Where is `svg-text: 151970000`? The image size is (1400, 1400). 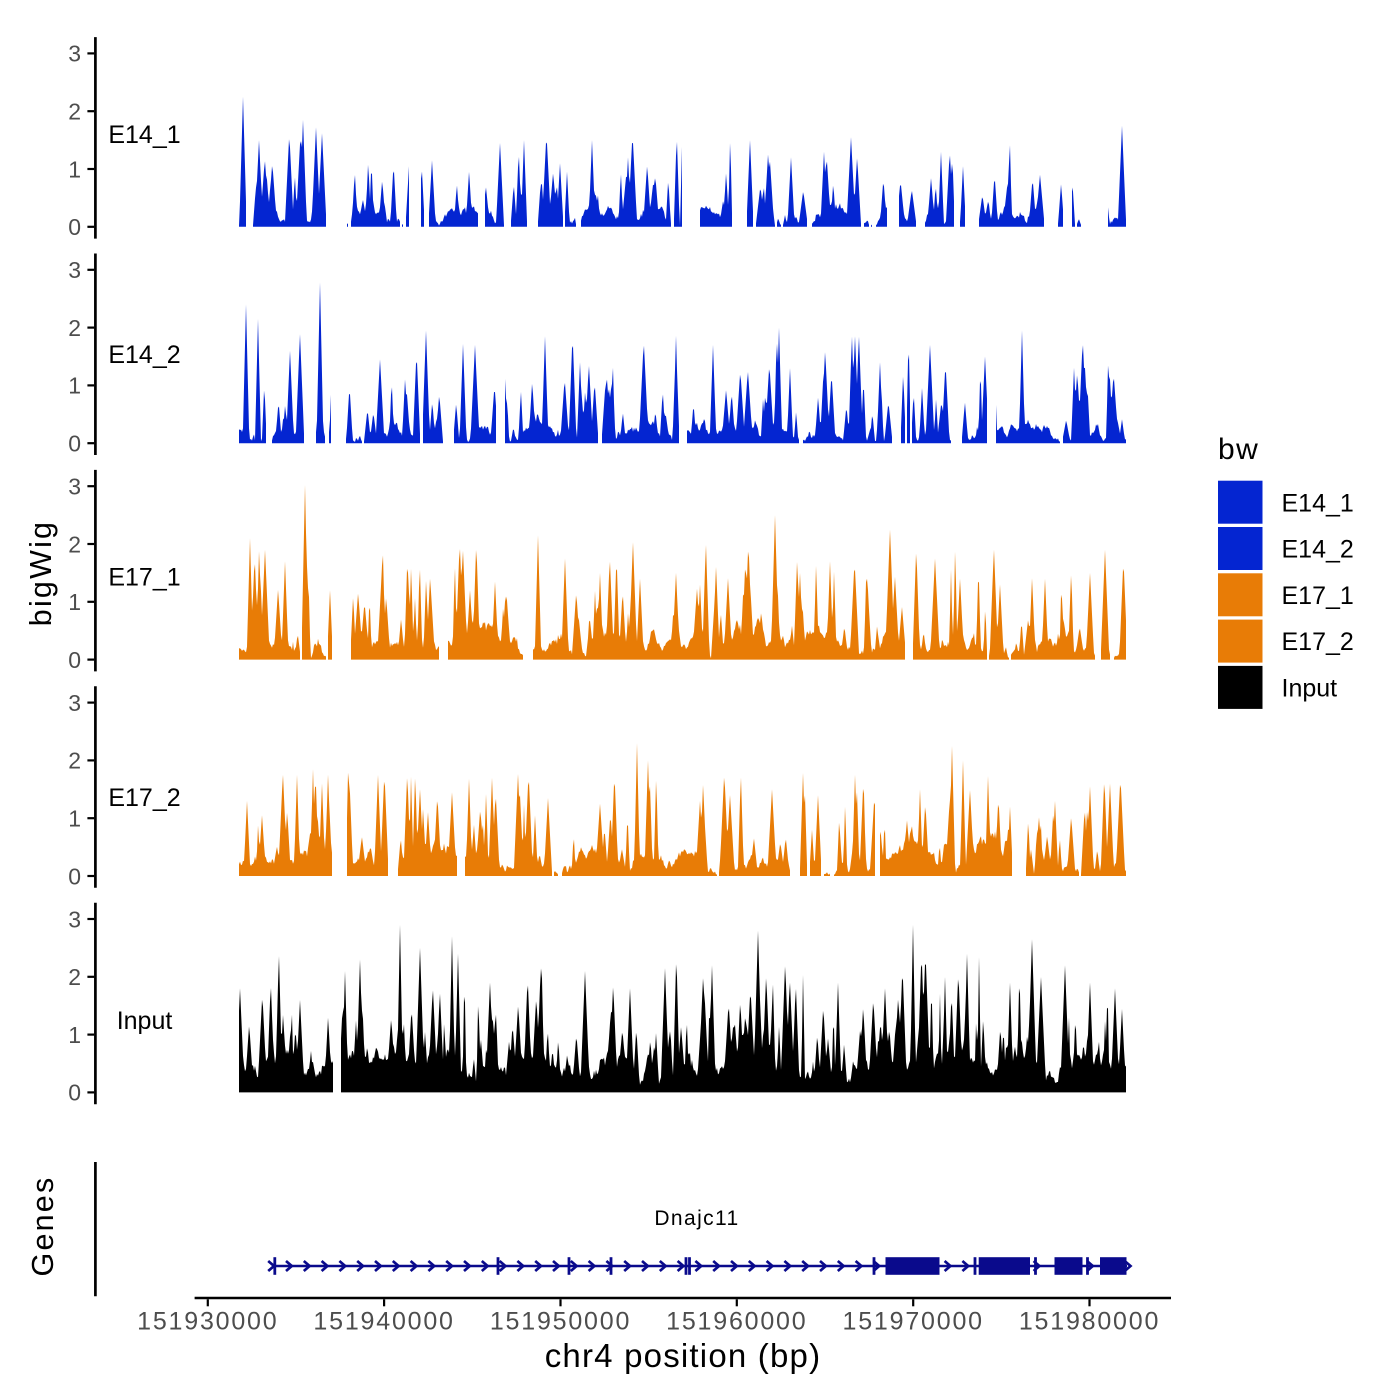 svg-text: 151970000 is located at coordinates (913, 1322).